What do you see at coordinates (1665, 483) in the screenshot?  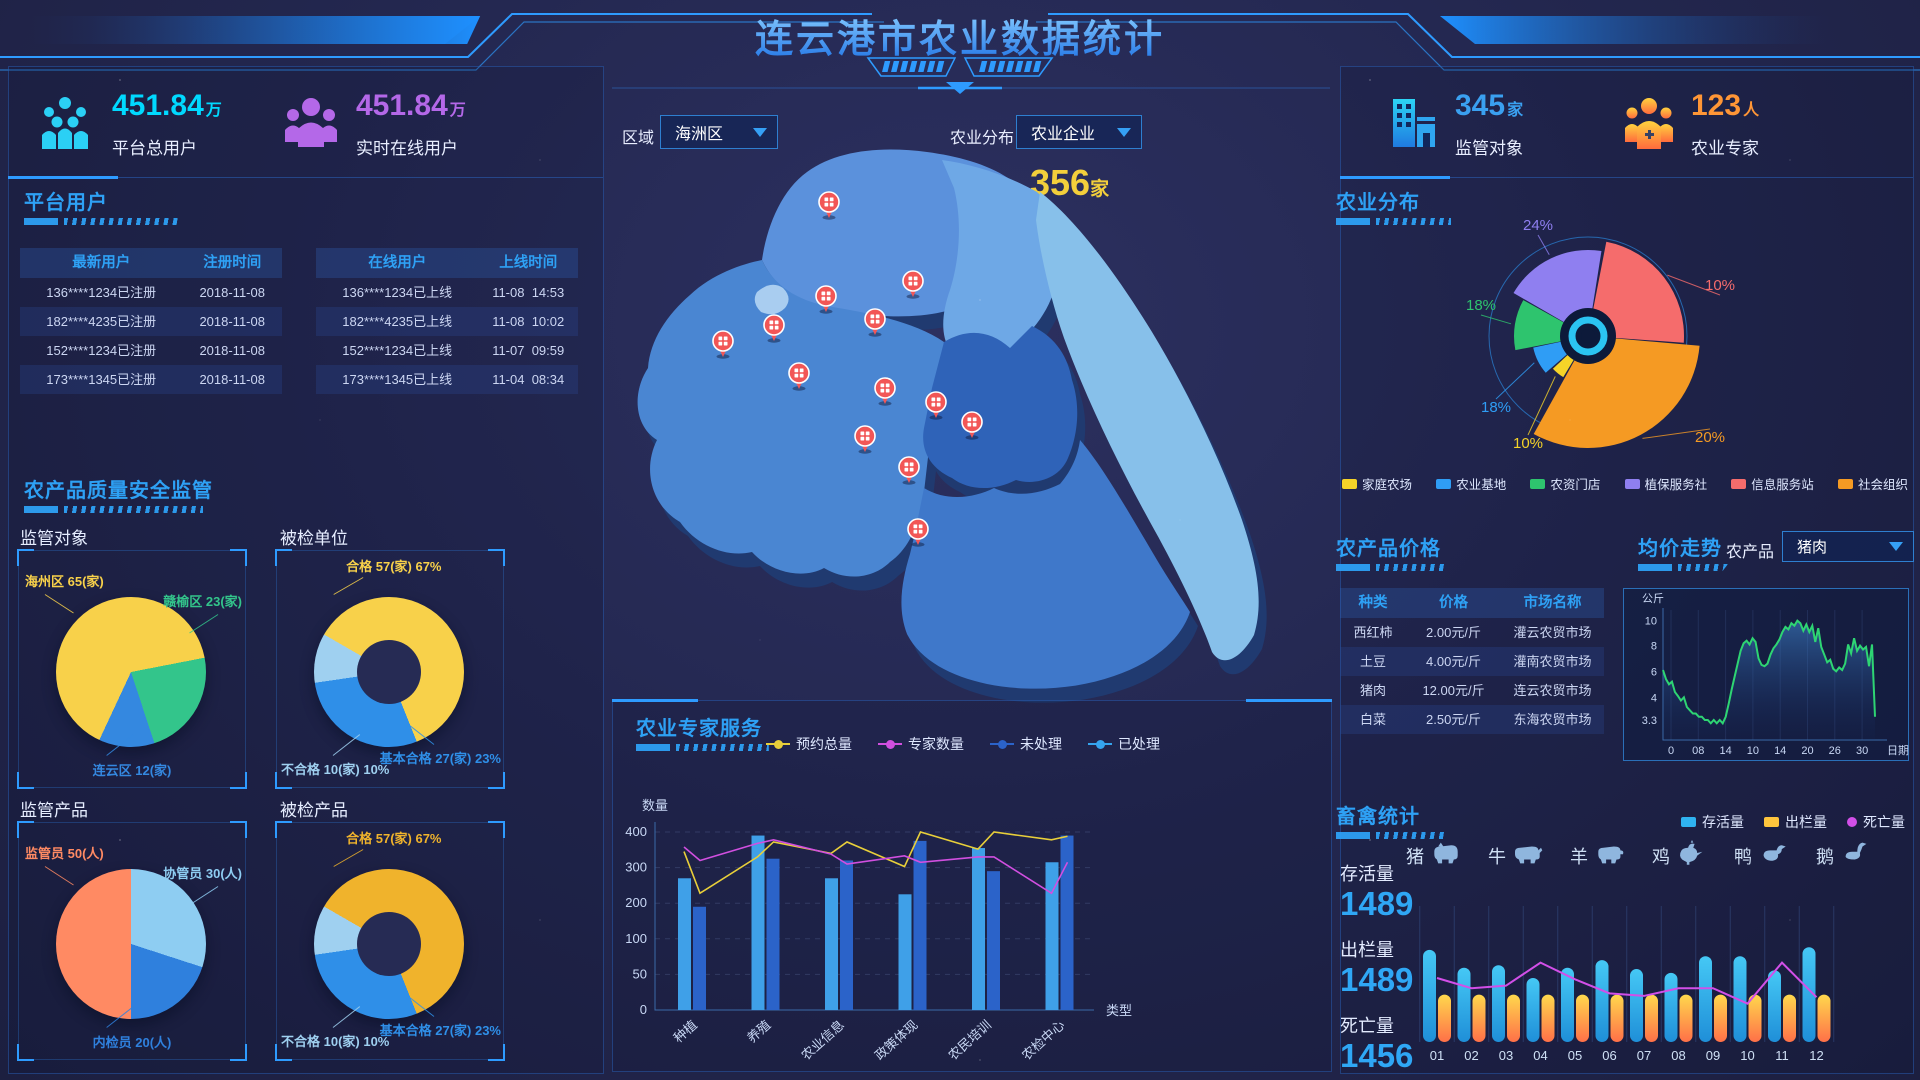 I see `legend-item: 植保服务社` at bounding box center [1665, 483].